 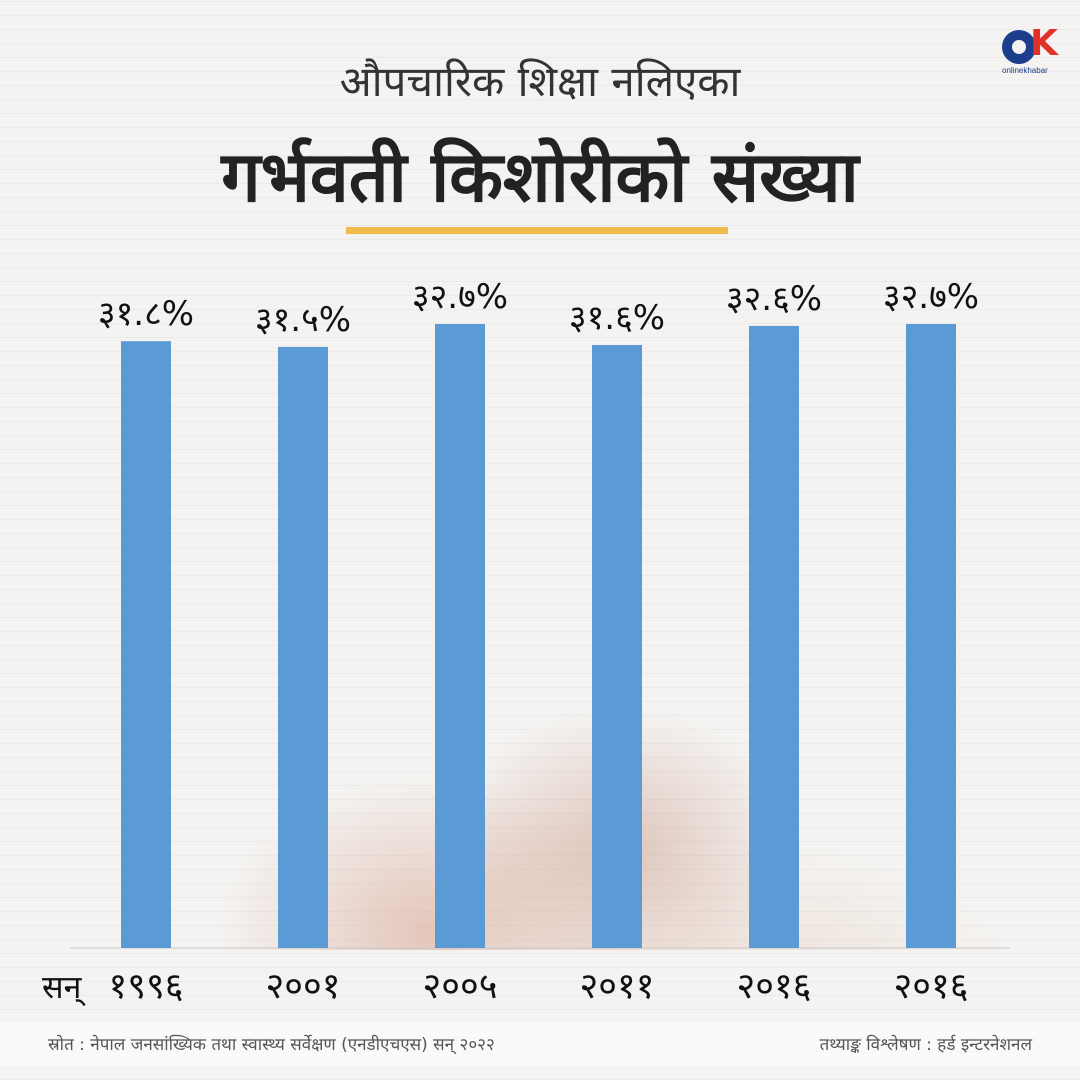 I want to click on x-tick-label-3: २०११, so click(x=617, y=986).